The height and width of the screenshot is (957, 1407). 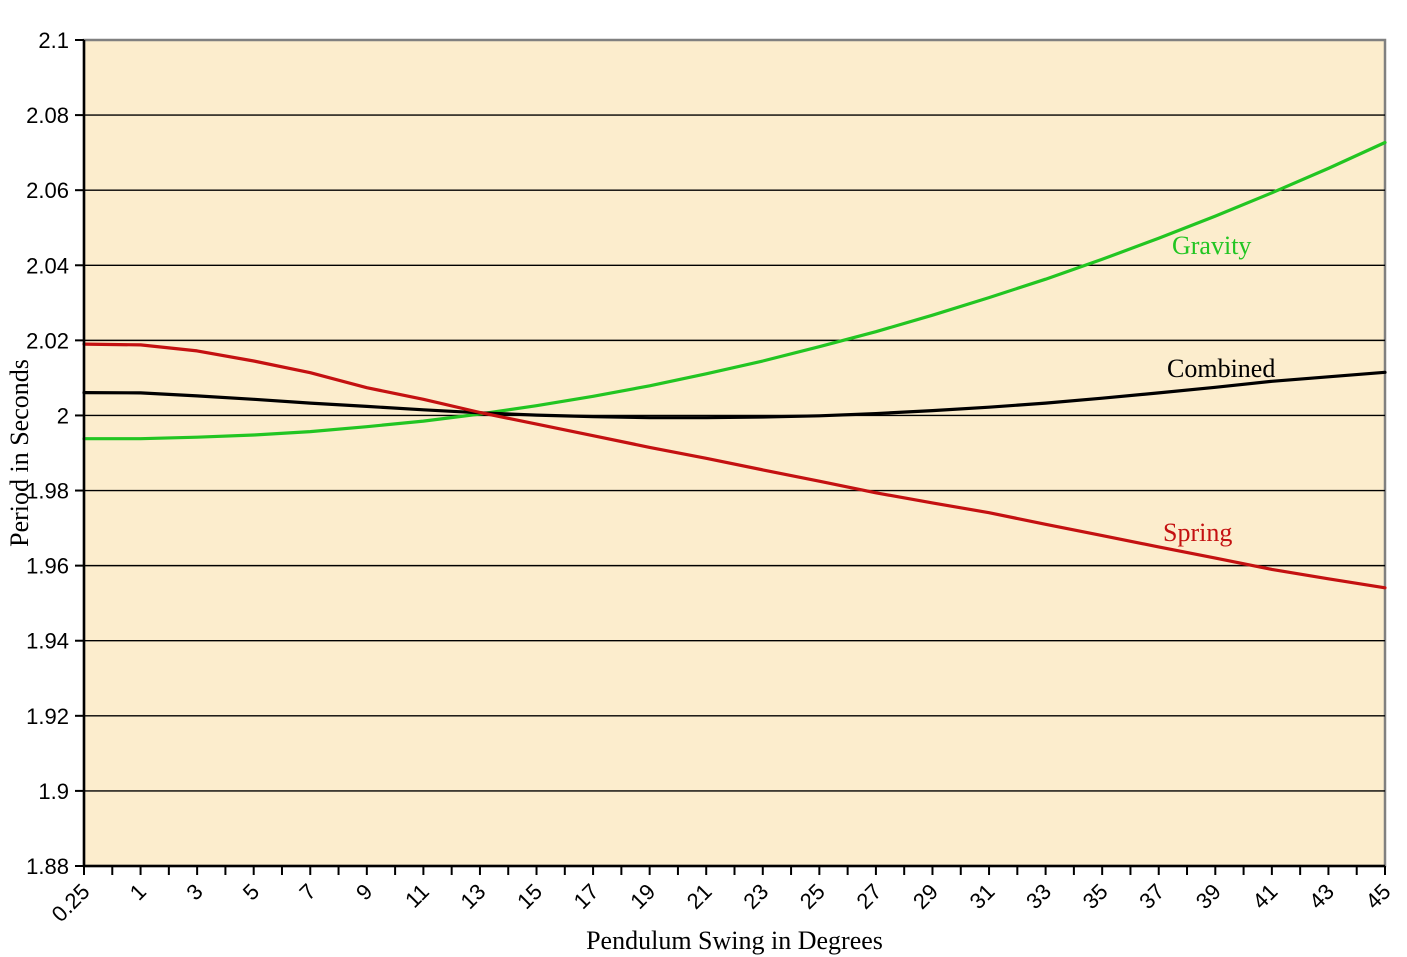 I want to click on x-tick-label: 37, so click(x=1151, y=896).